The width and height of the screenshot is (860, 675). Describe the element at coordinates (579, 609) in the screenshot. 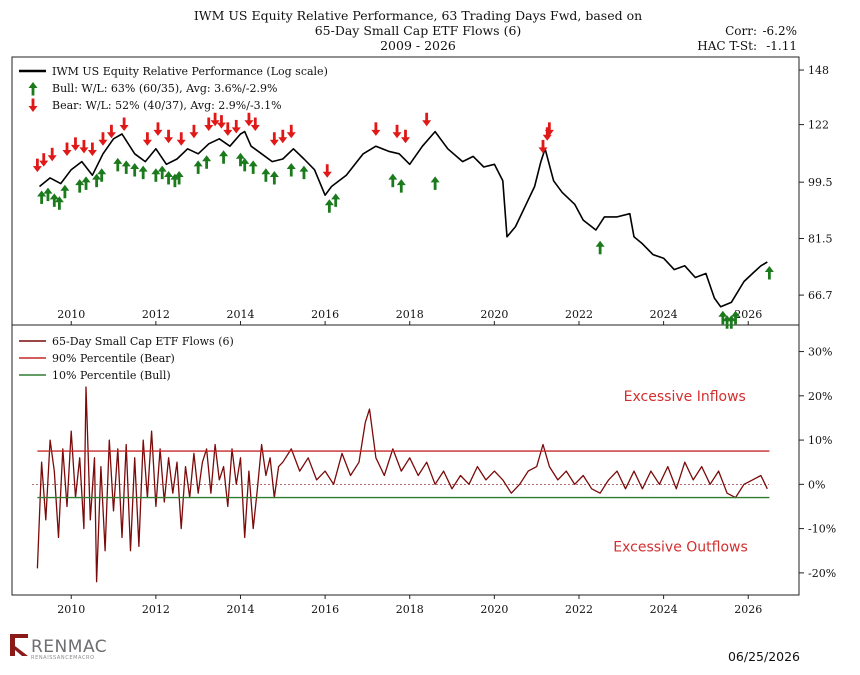

I see `bottom-xtick-label: 2022` at that location.